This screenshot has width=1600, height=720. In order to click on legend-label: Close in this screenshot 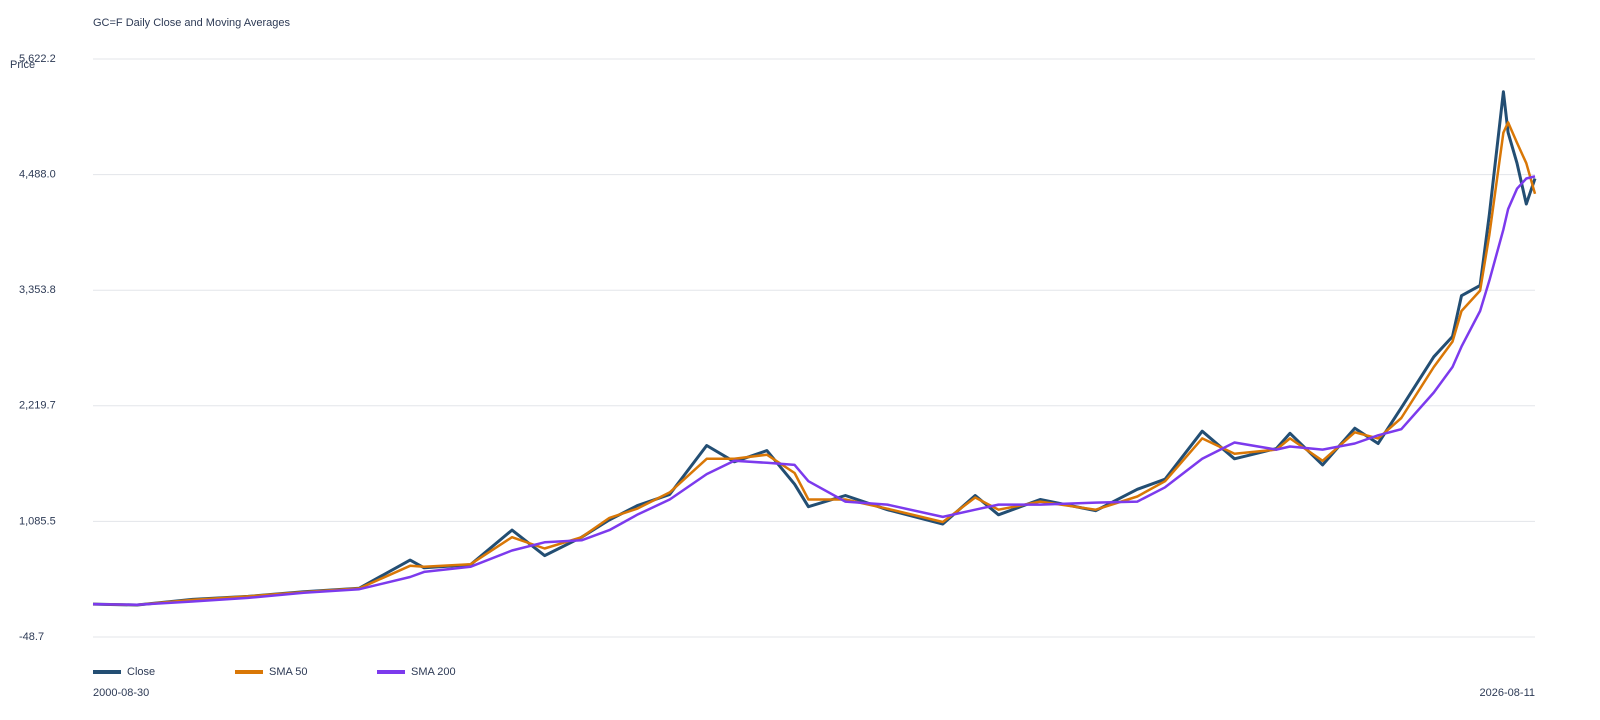, I will do `click(141, 672)`.